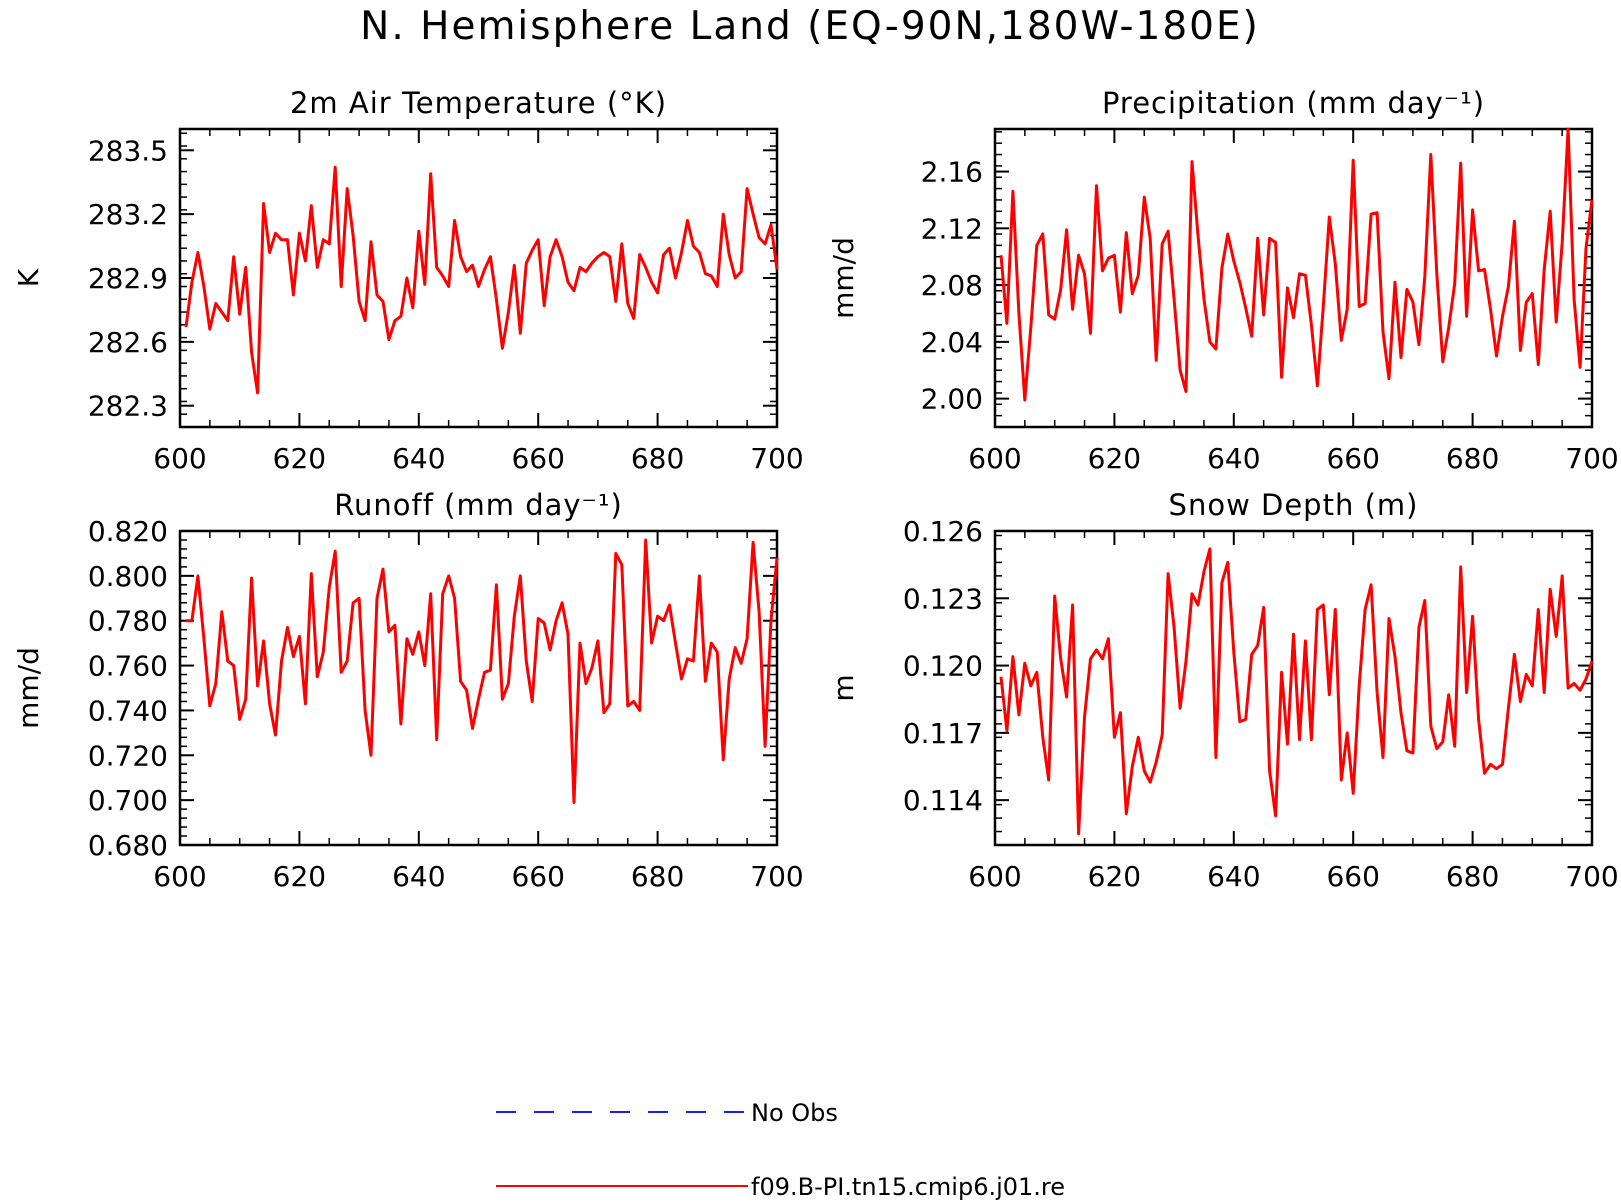 This screenshot has height=1201, width=1621. What do you see at coordinates (1294, 505) in the screenshot?
I see `panel-title: Snow Depth (m)` at bounding box center [1294, 505].